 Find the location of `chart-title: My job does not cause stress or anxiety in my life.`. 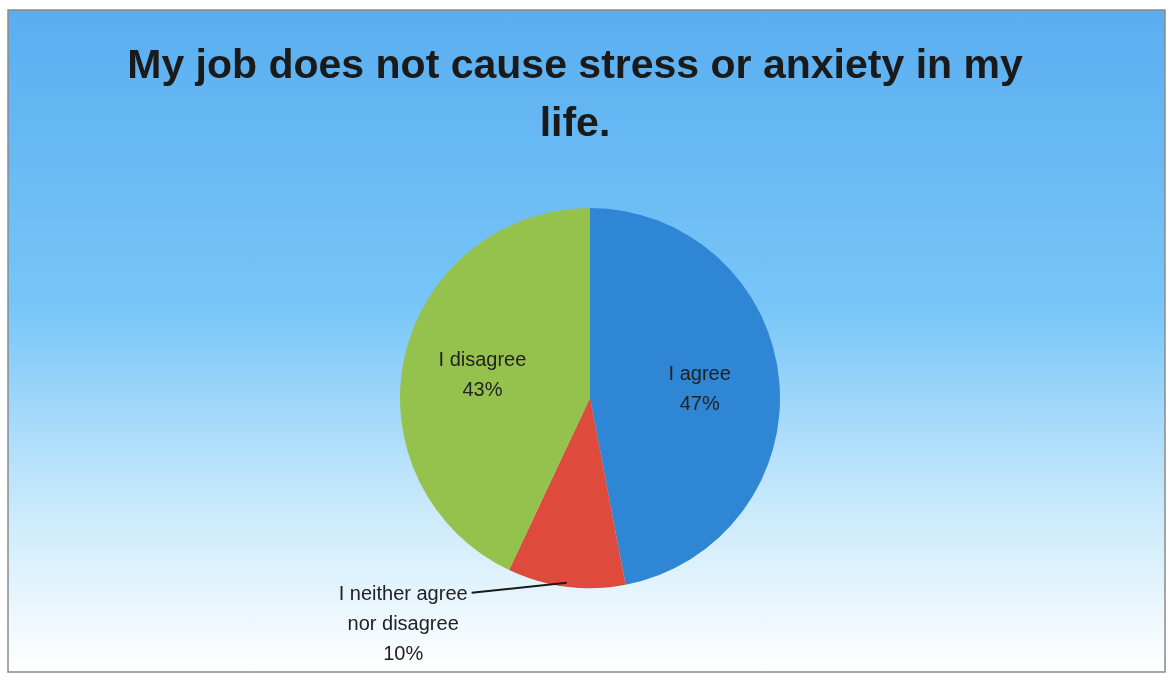

chart-title: My job does not cause stress or anxiety in my life. is located at coordinates (575, 93).